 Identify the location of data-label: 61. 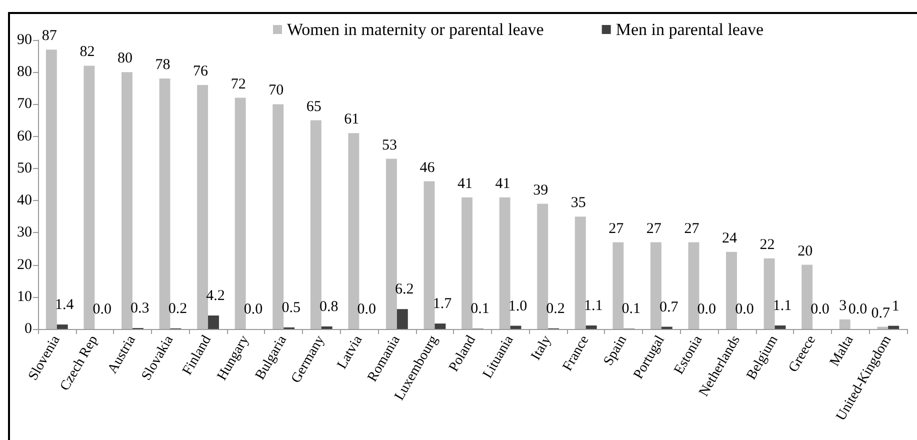
(352, 120).